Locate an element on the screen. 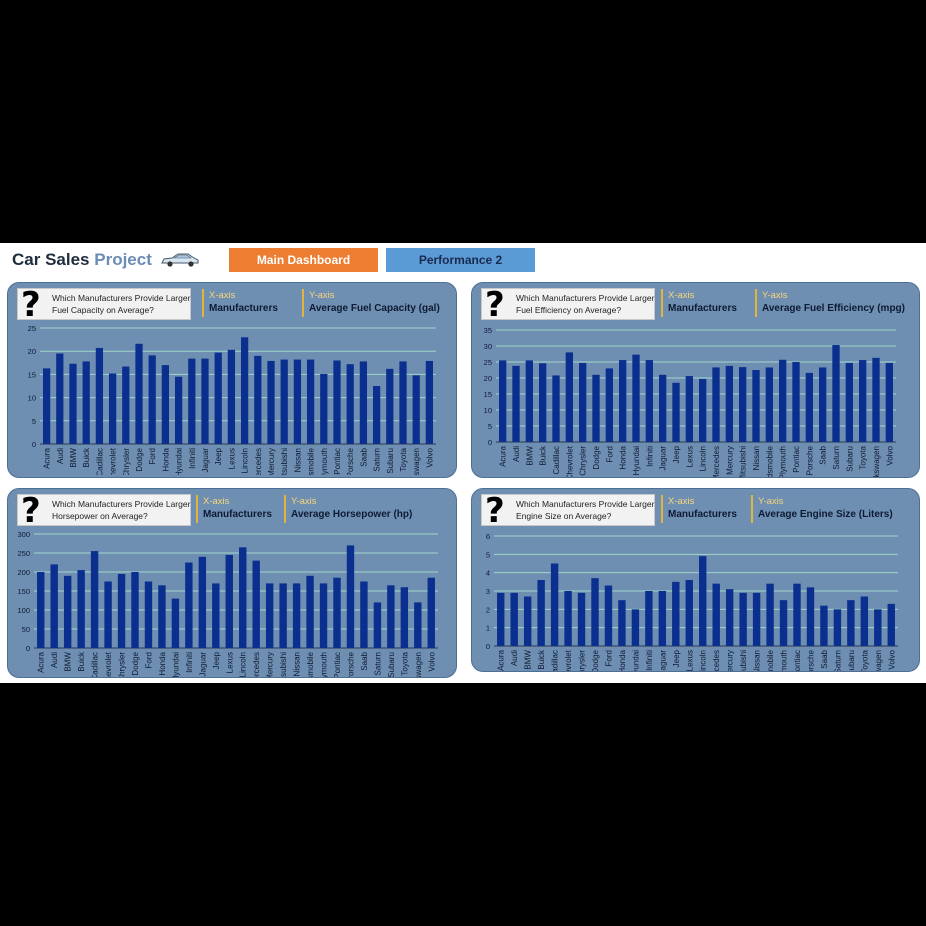 The image size is (926, 926). question-mark-icon: ? is located at coordinates (495, 511).